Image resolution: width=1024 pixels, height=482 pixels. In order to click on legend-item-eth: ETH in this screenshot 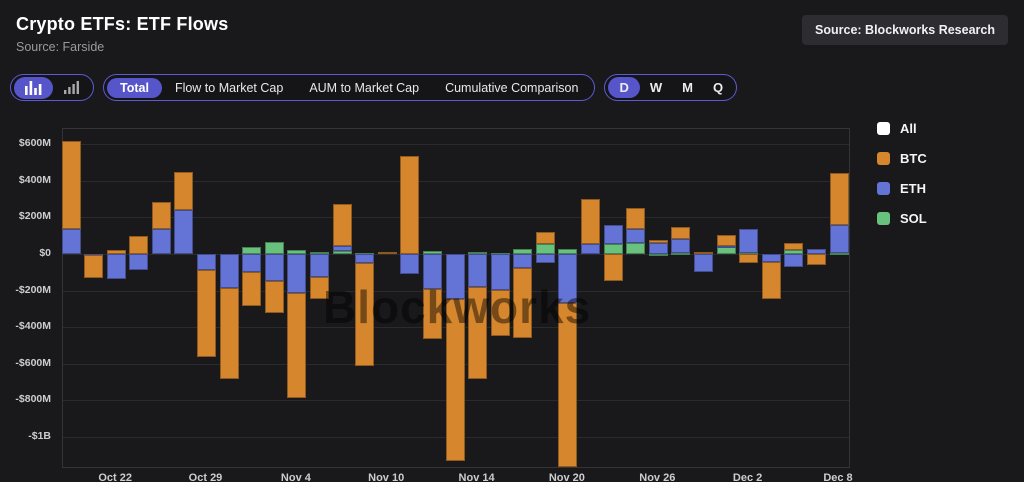, I will do `click(902, 188)`.